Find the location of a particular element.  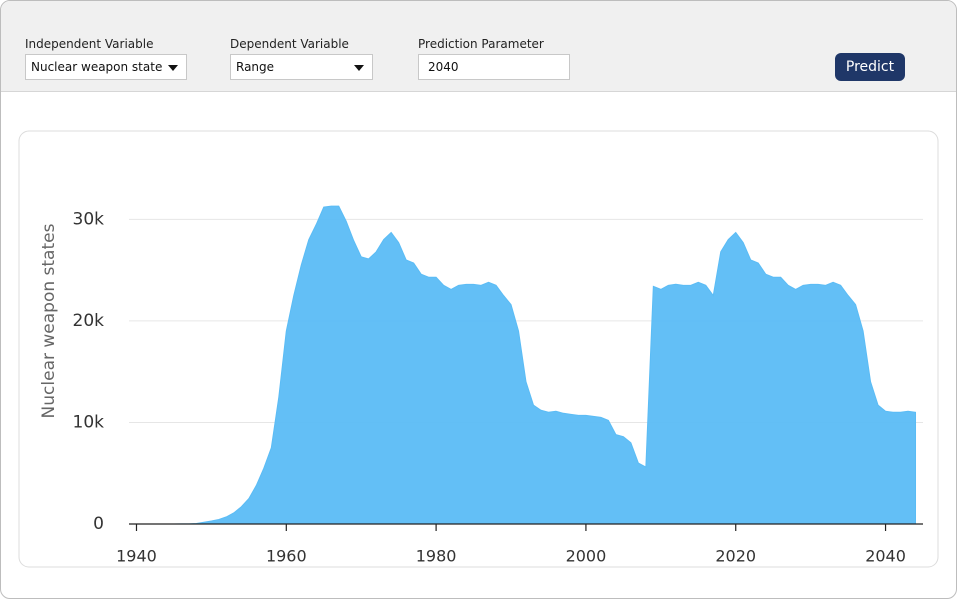

x-tick-label: 2040 is located at coordinates (885, 556).